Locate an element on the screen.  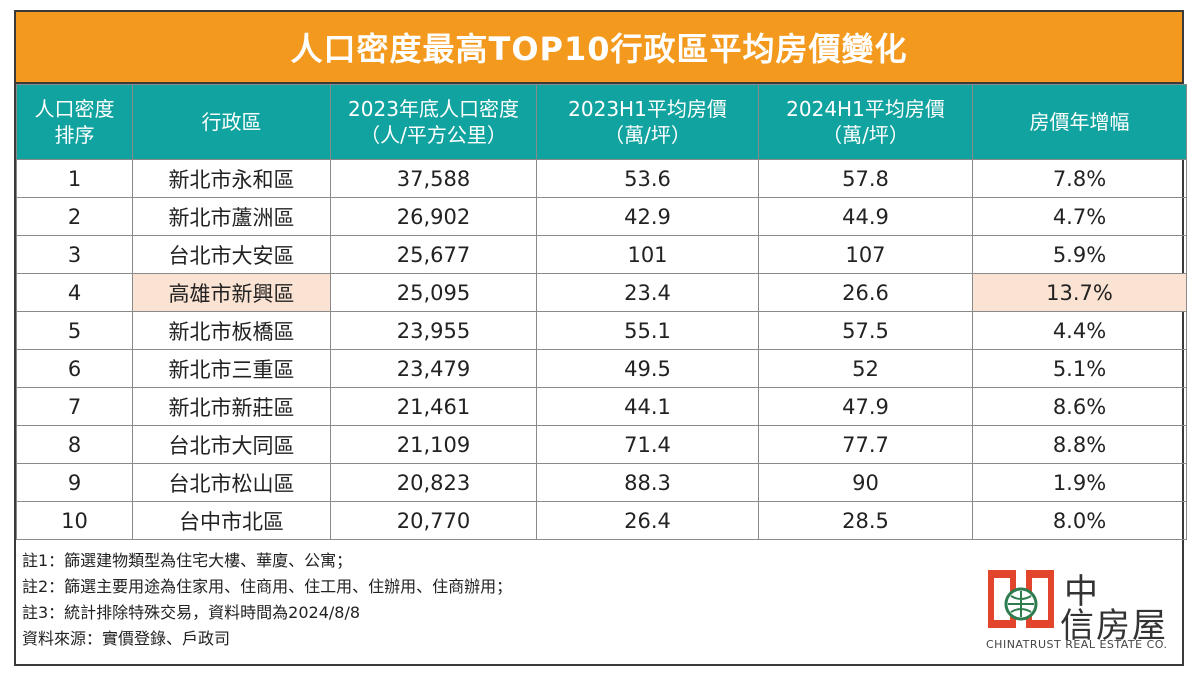
cell-district: 新北市板橋區 is located at coordinates (231, 330).